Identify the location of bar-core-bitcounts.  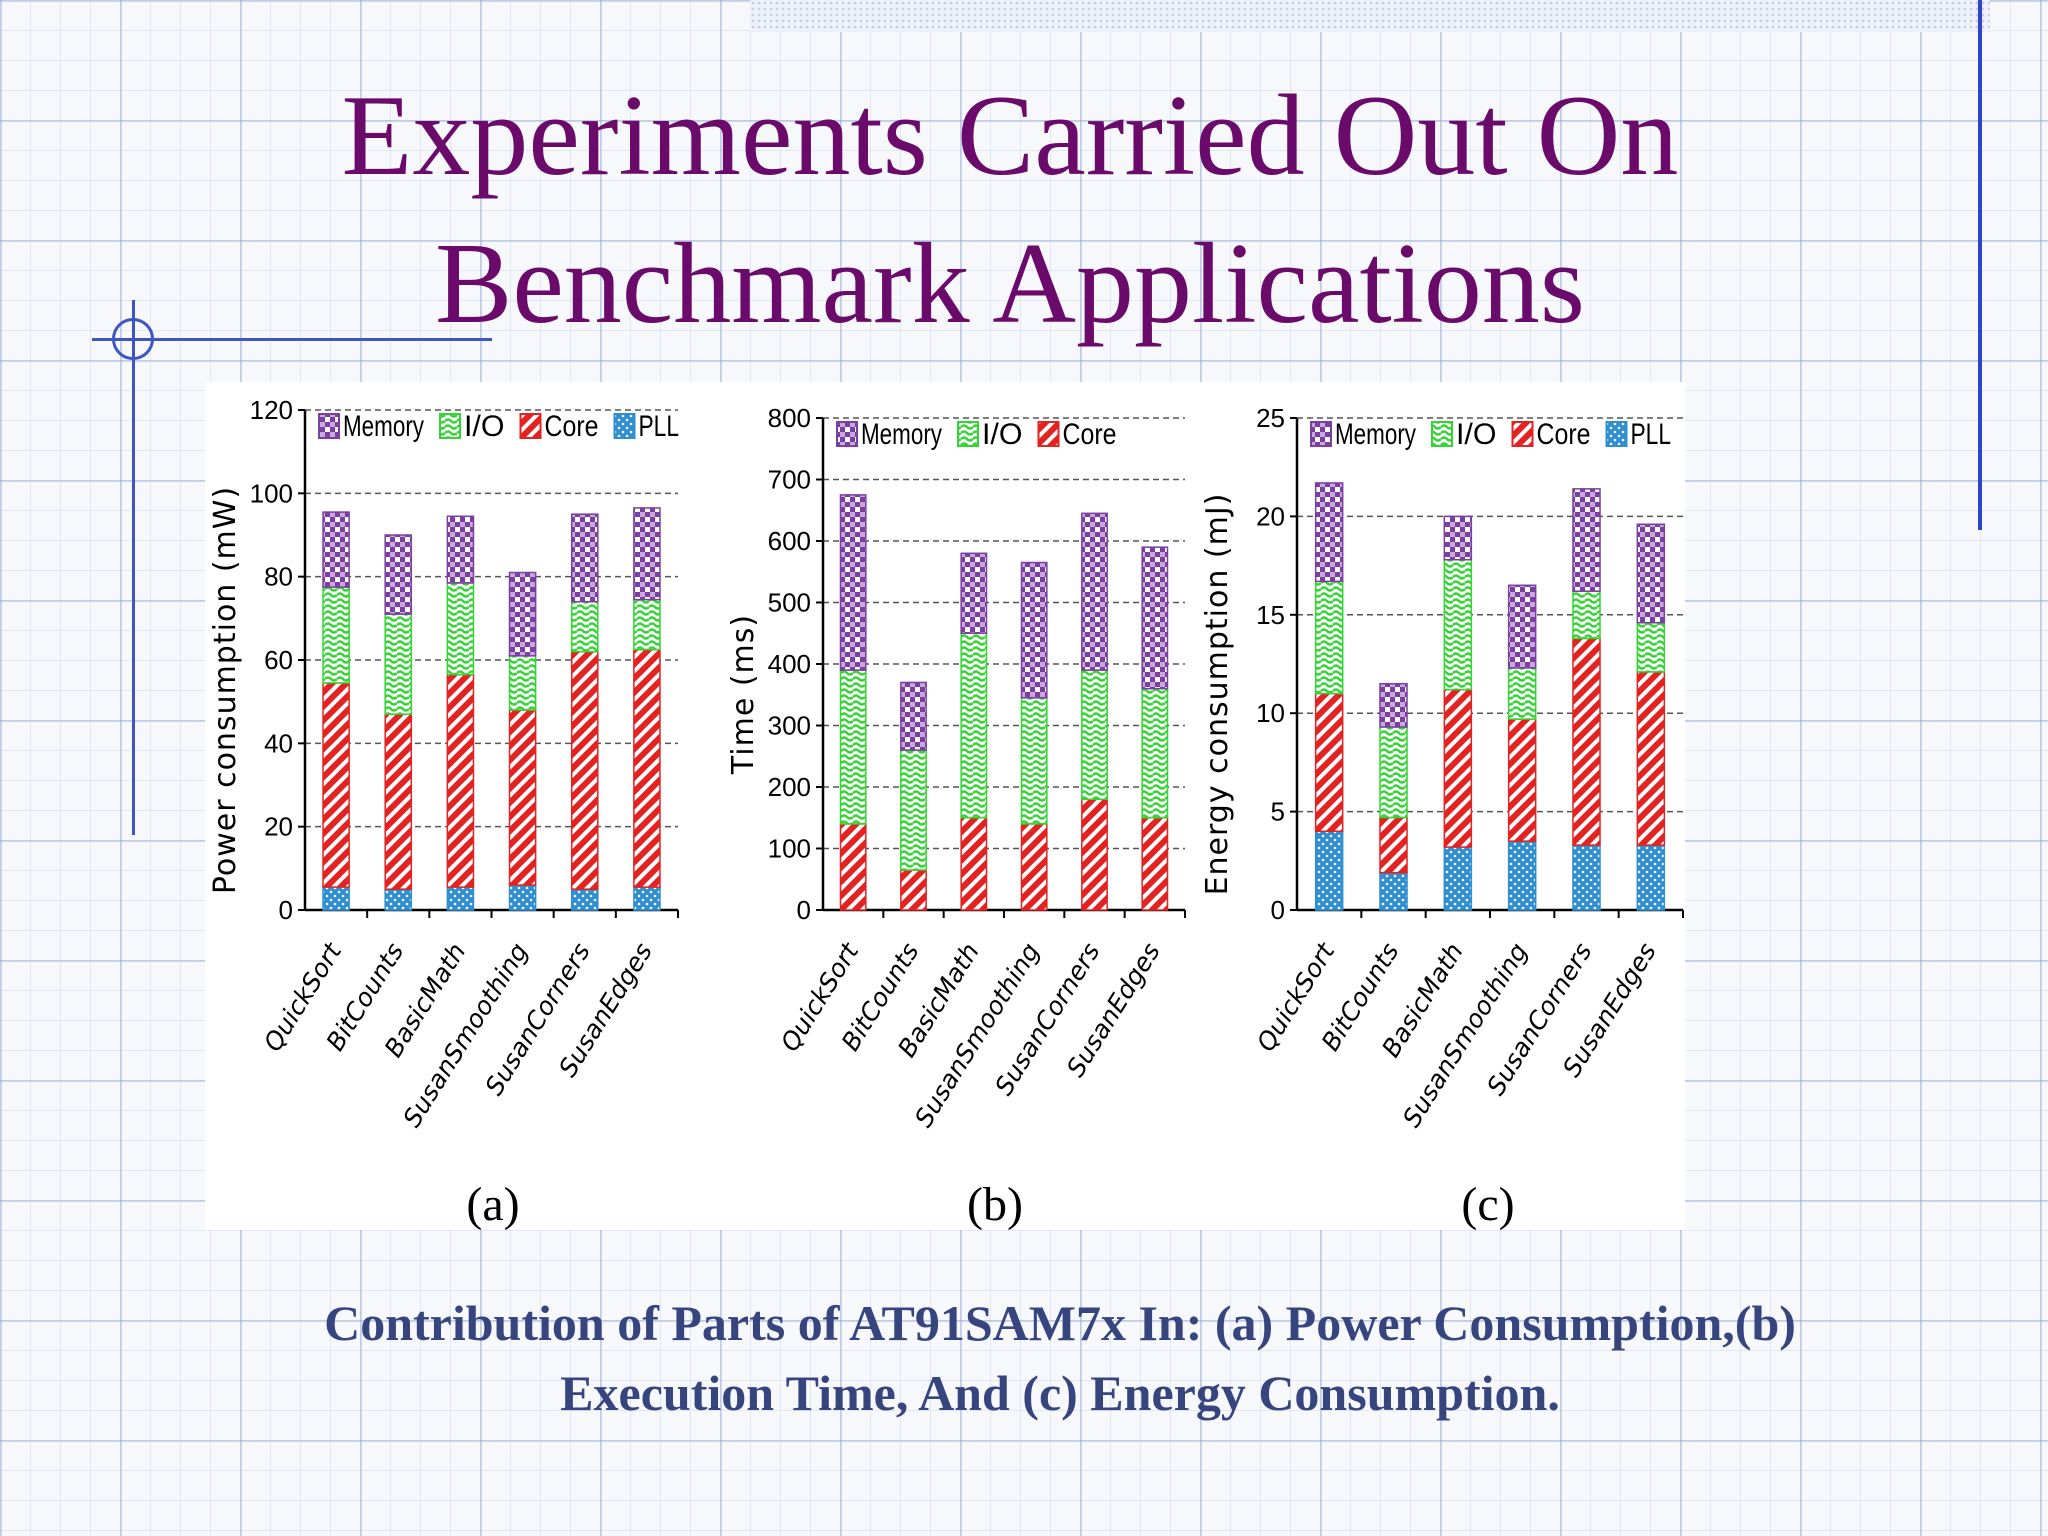
(913, 890).